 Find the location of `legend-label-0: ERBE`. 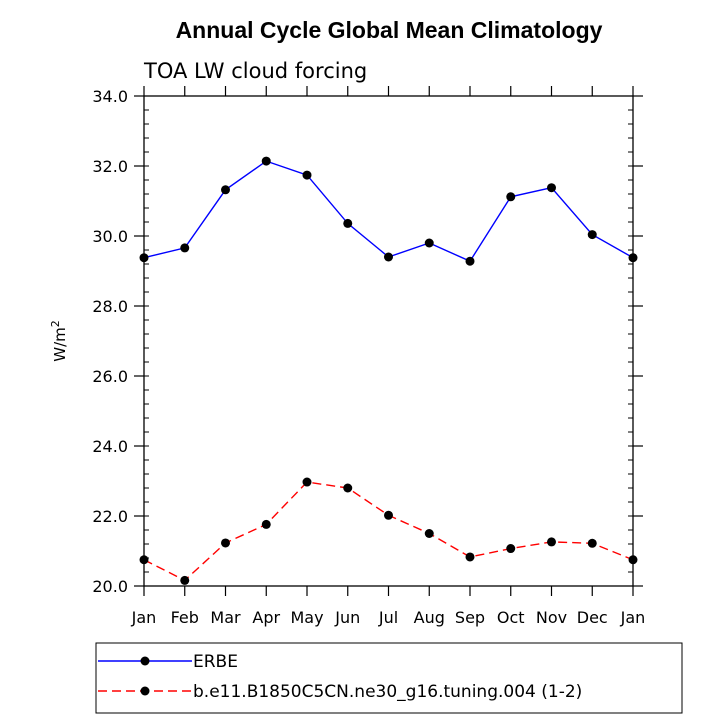

legend-label-0: ERBE is located at coordinates (215, 662).